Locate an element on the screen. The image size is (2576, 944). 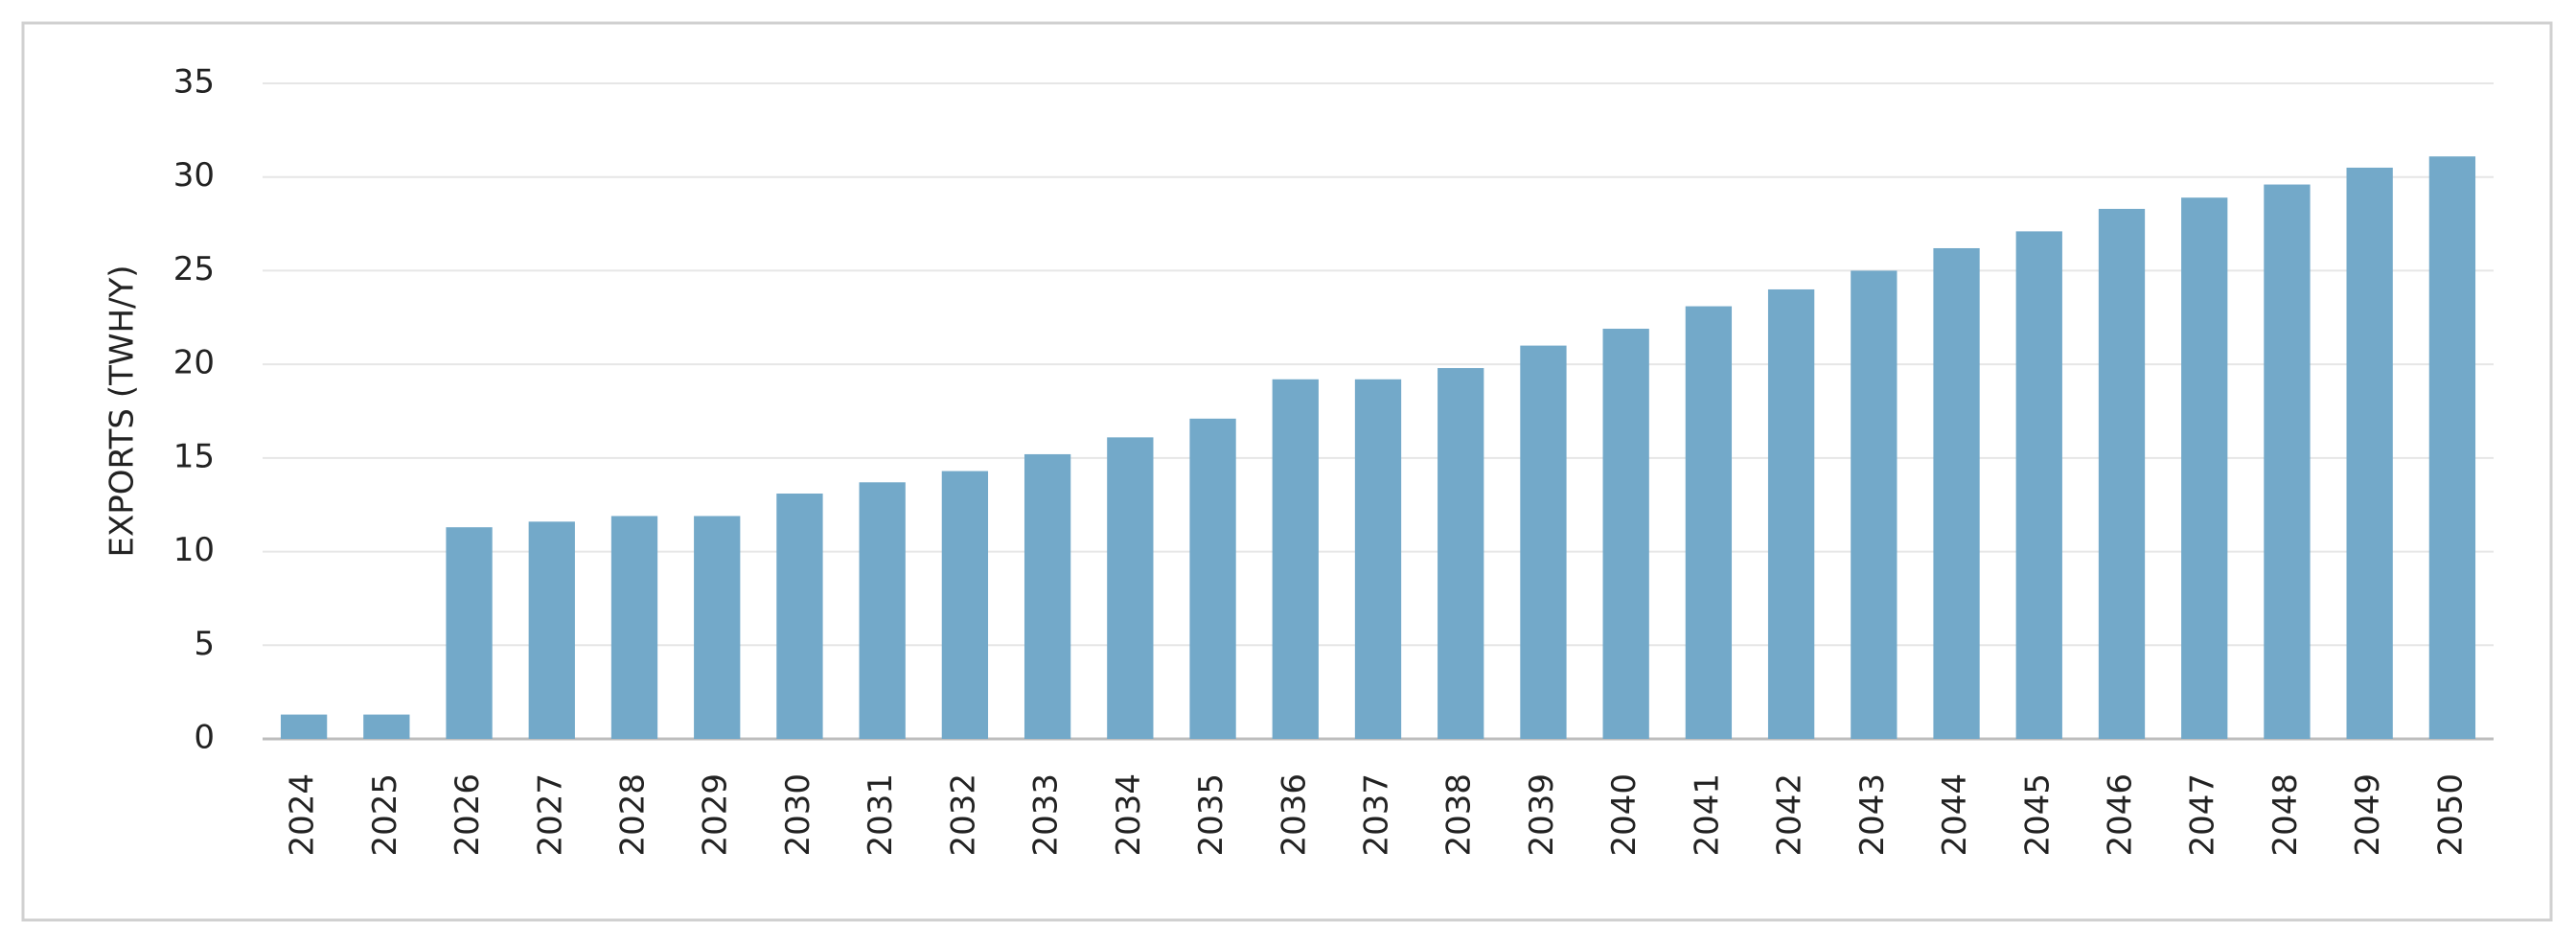
x-tick-label: 2038 is located at coordinates (1459, 815).